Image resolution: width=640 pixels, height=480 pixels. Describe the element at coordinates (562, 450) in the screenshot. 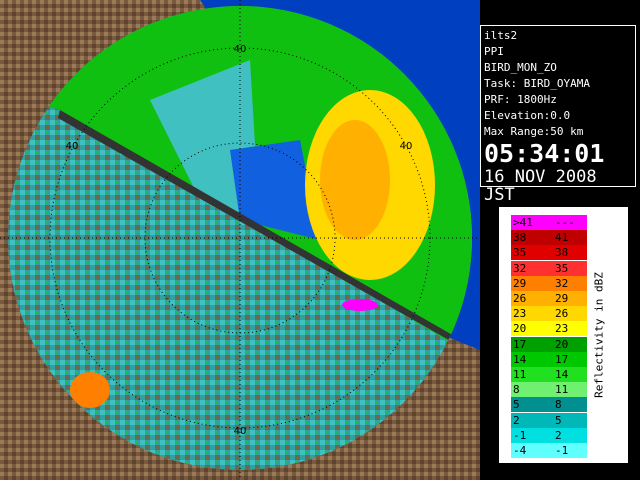

I see `legend-to: -1` at that location.